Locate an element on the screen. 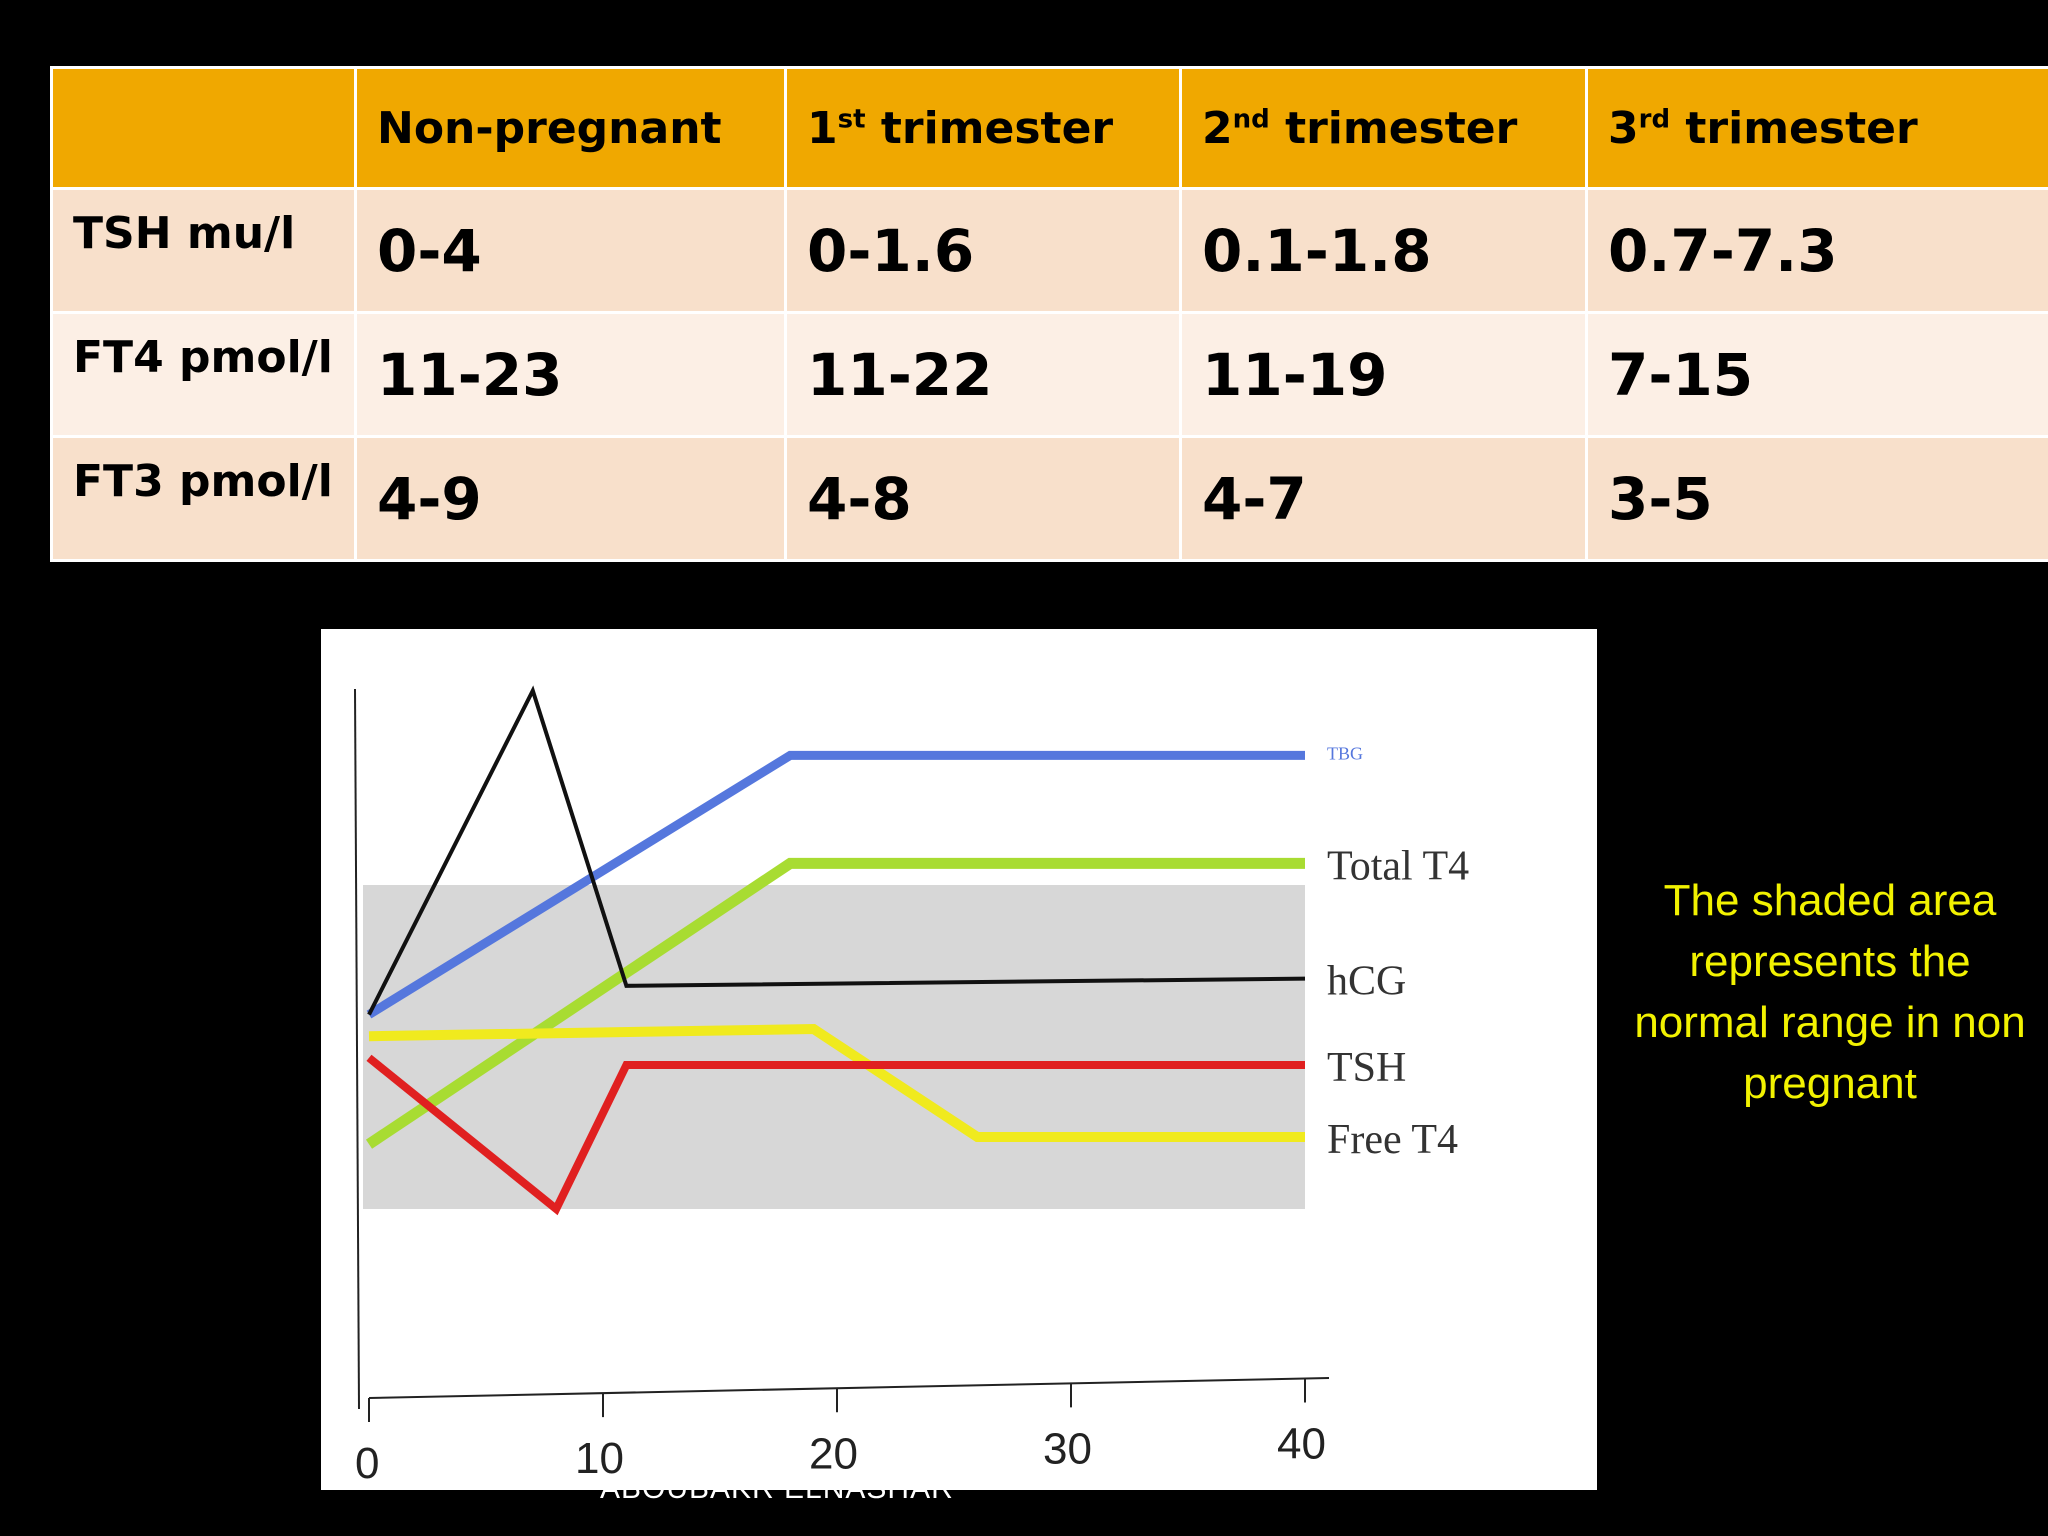 This screenshot has height=1536, width=2048. table-cell: 0.1-1.8 is located at coordinates (1383, 250).